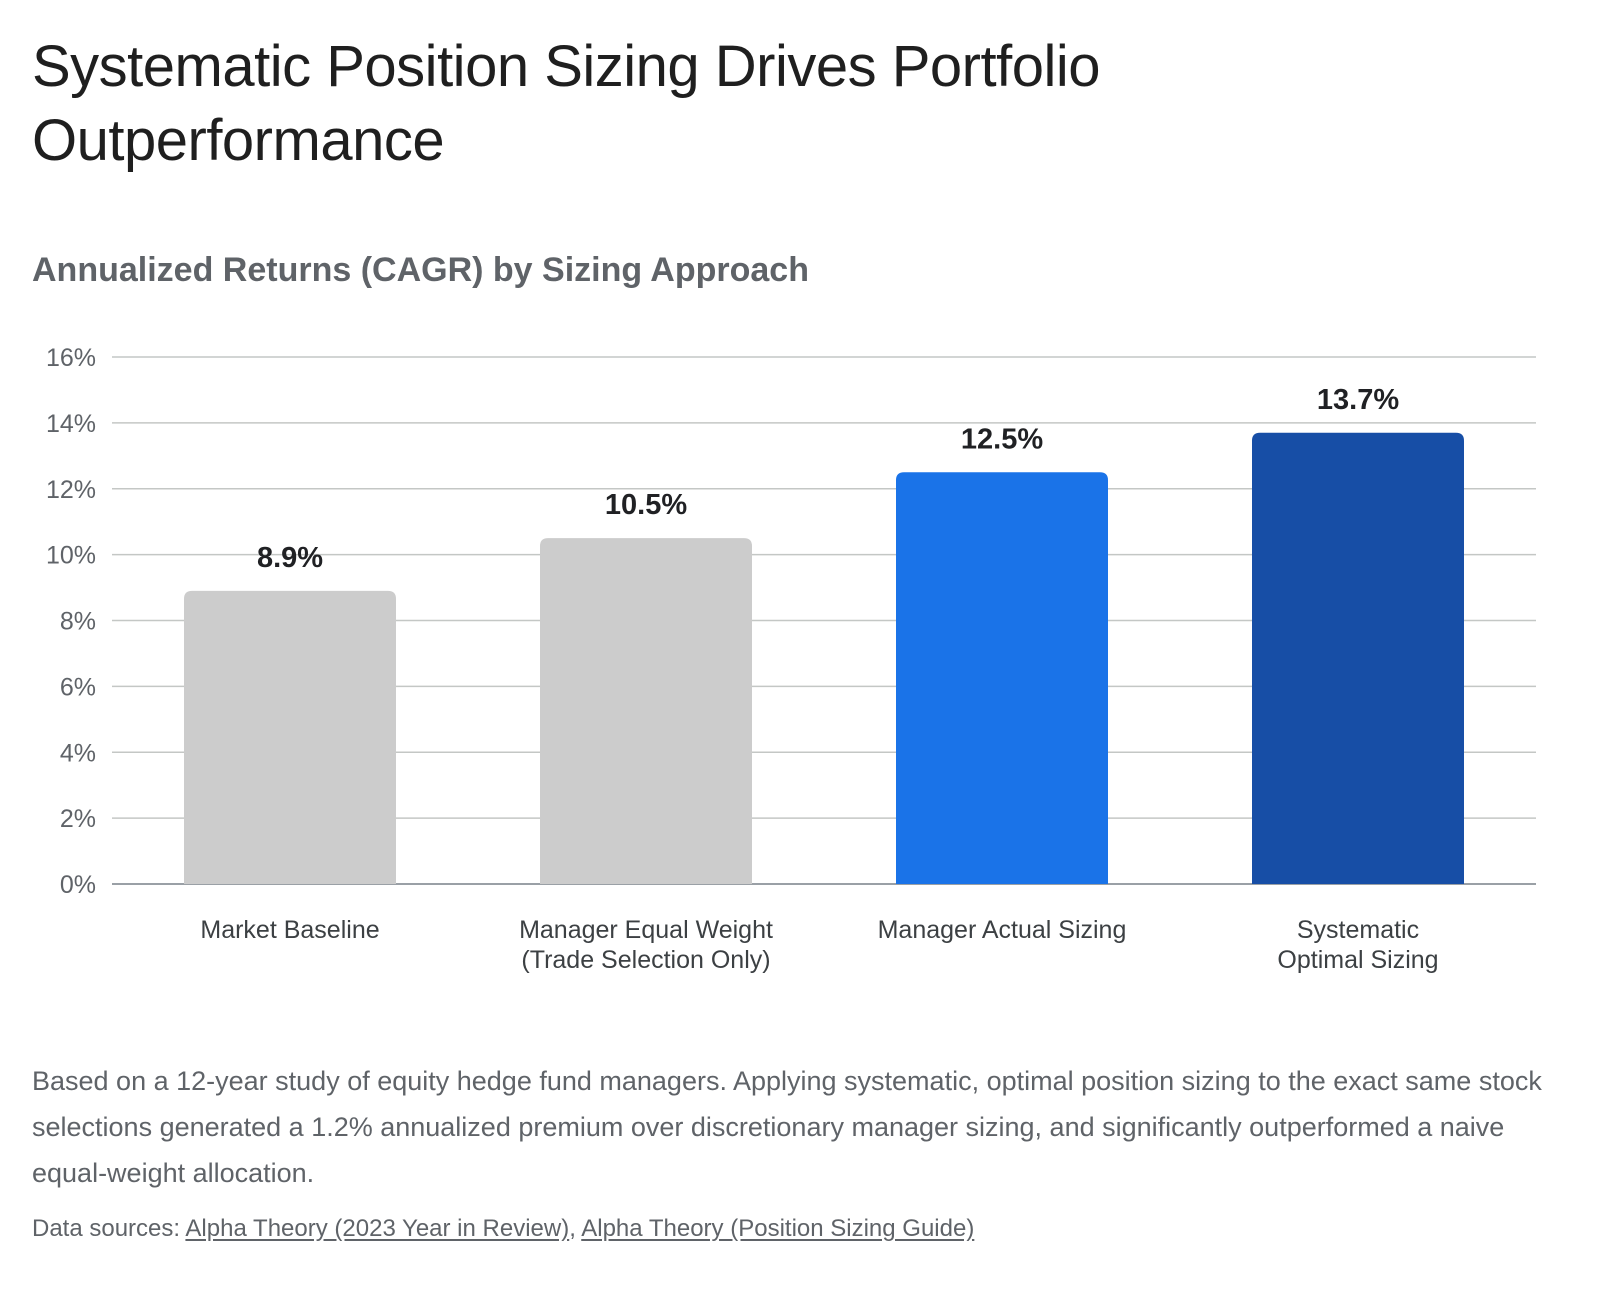  What do you see at coordinates (289, 930) in the screenshot?
I see `x-tick-label: Market Baseline` at bounding box center [289, 930].